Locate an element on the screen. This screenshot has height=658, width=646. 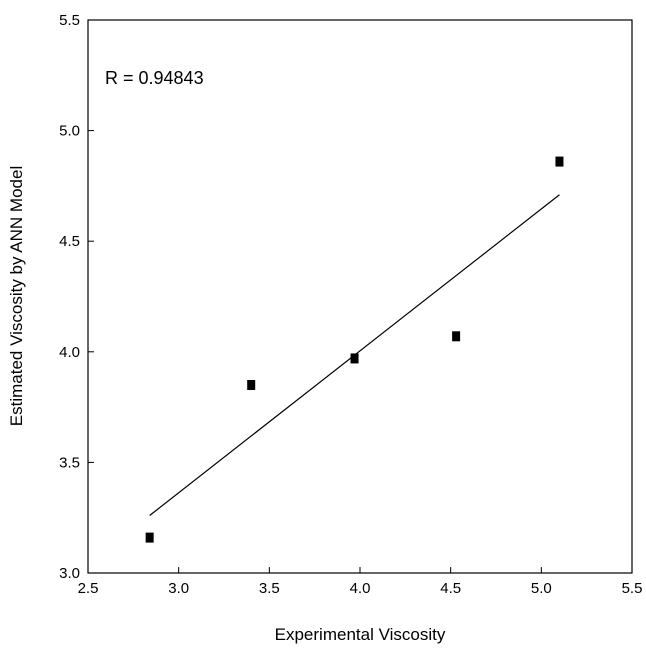
y-tick-label: 4.0 is located at coordinates (69, 352).